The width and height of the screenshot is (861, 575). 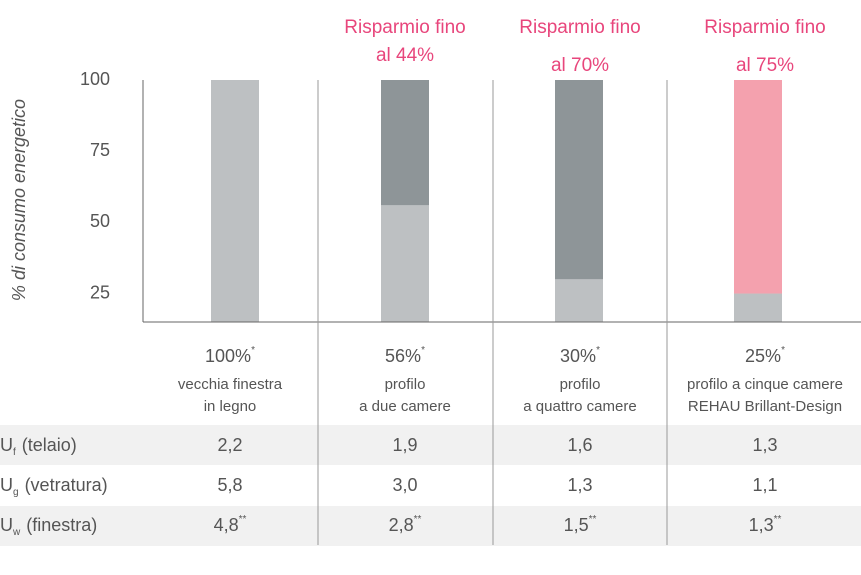 I want to click on cell-value: 3,0, so click(x=404, y=485).